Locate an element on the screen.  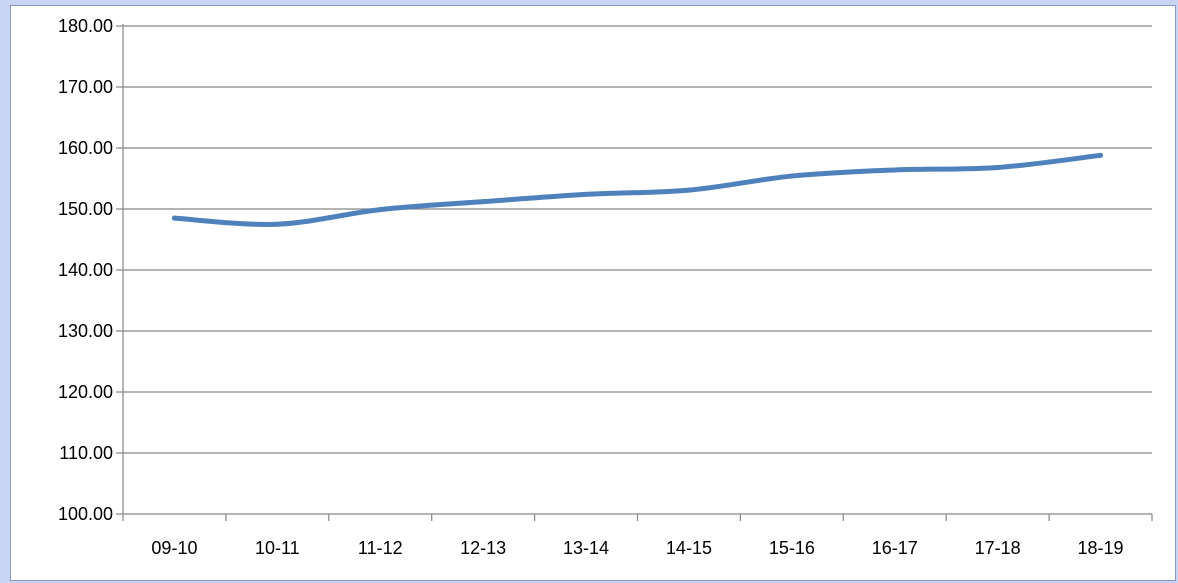
x-tick-label-1: 10-11 is located at coordinates (277, 548).